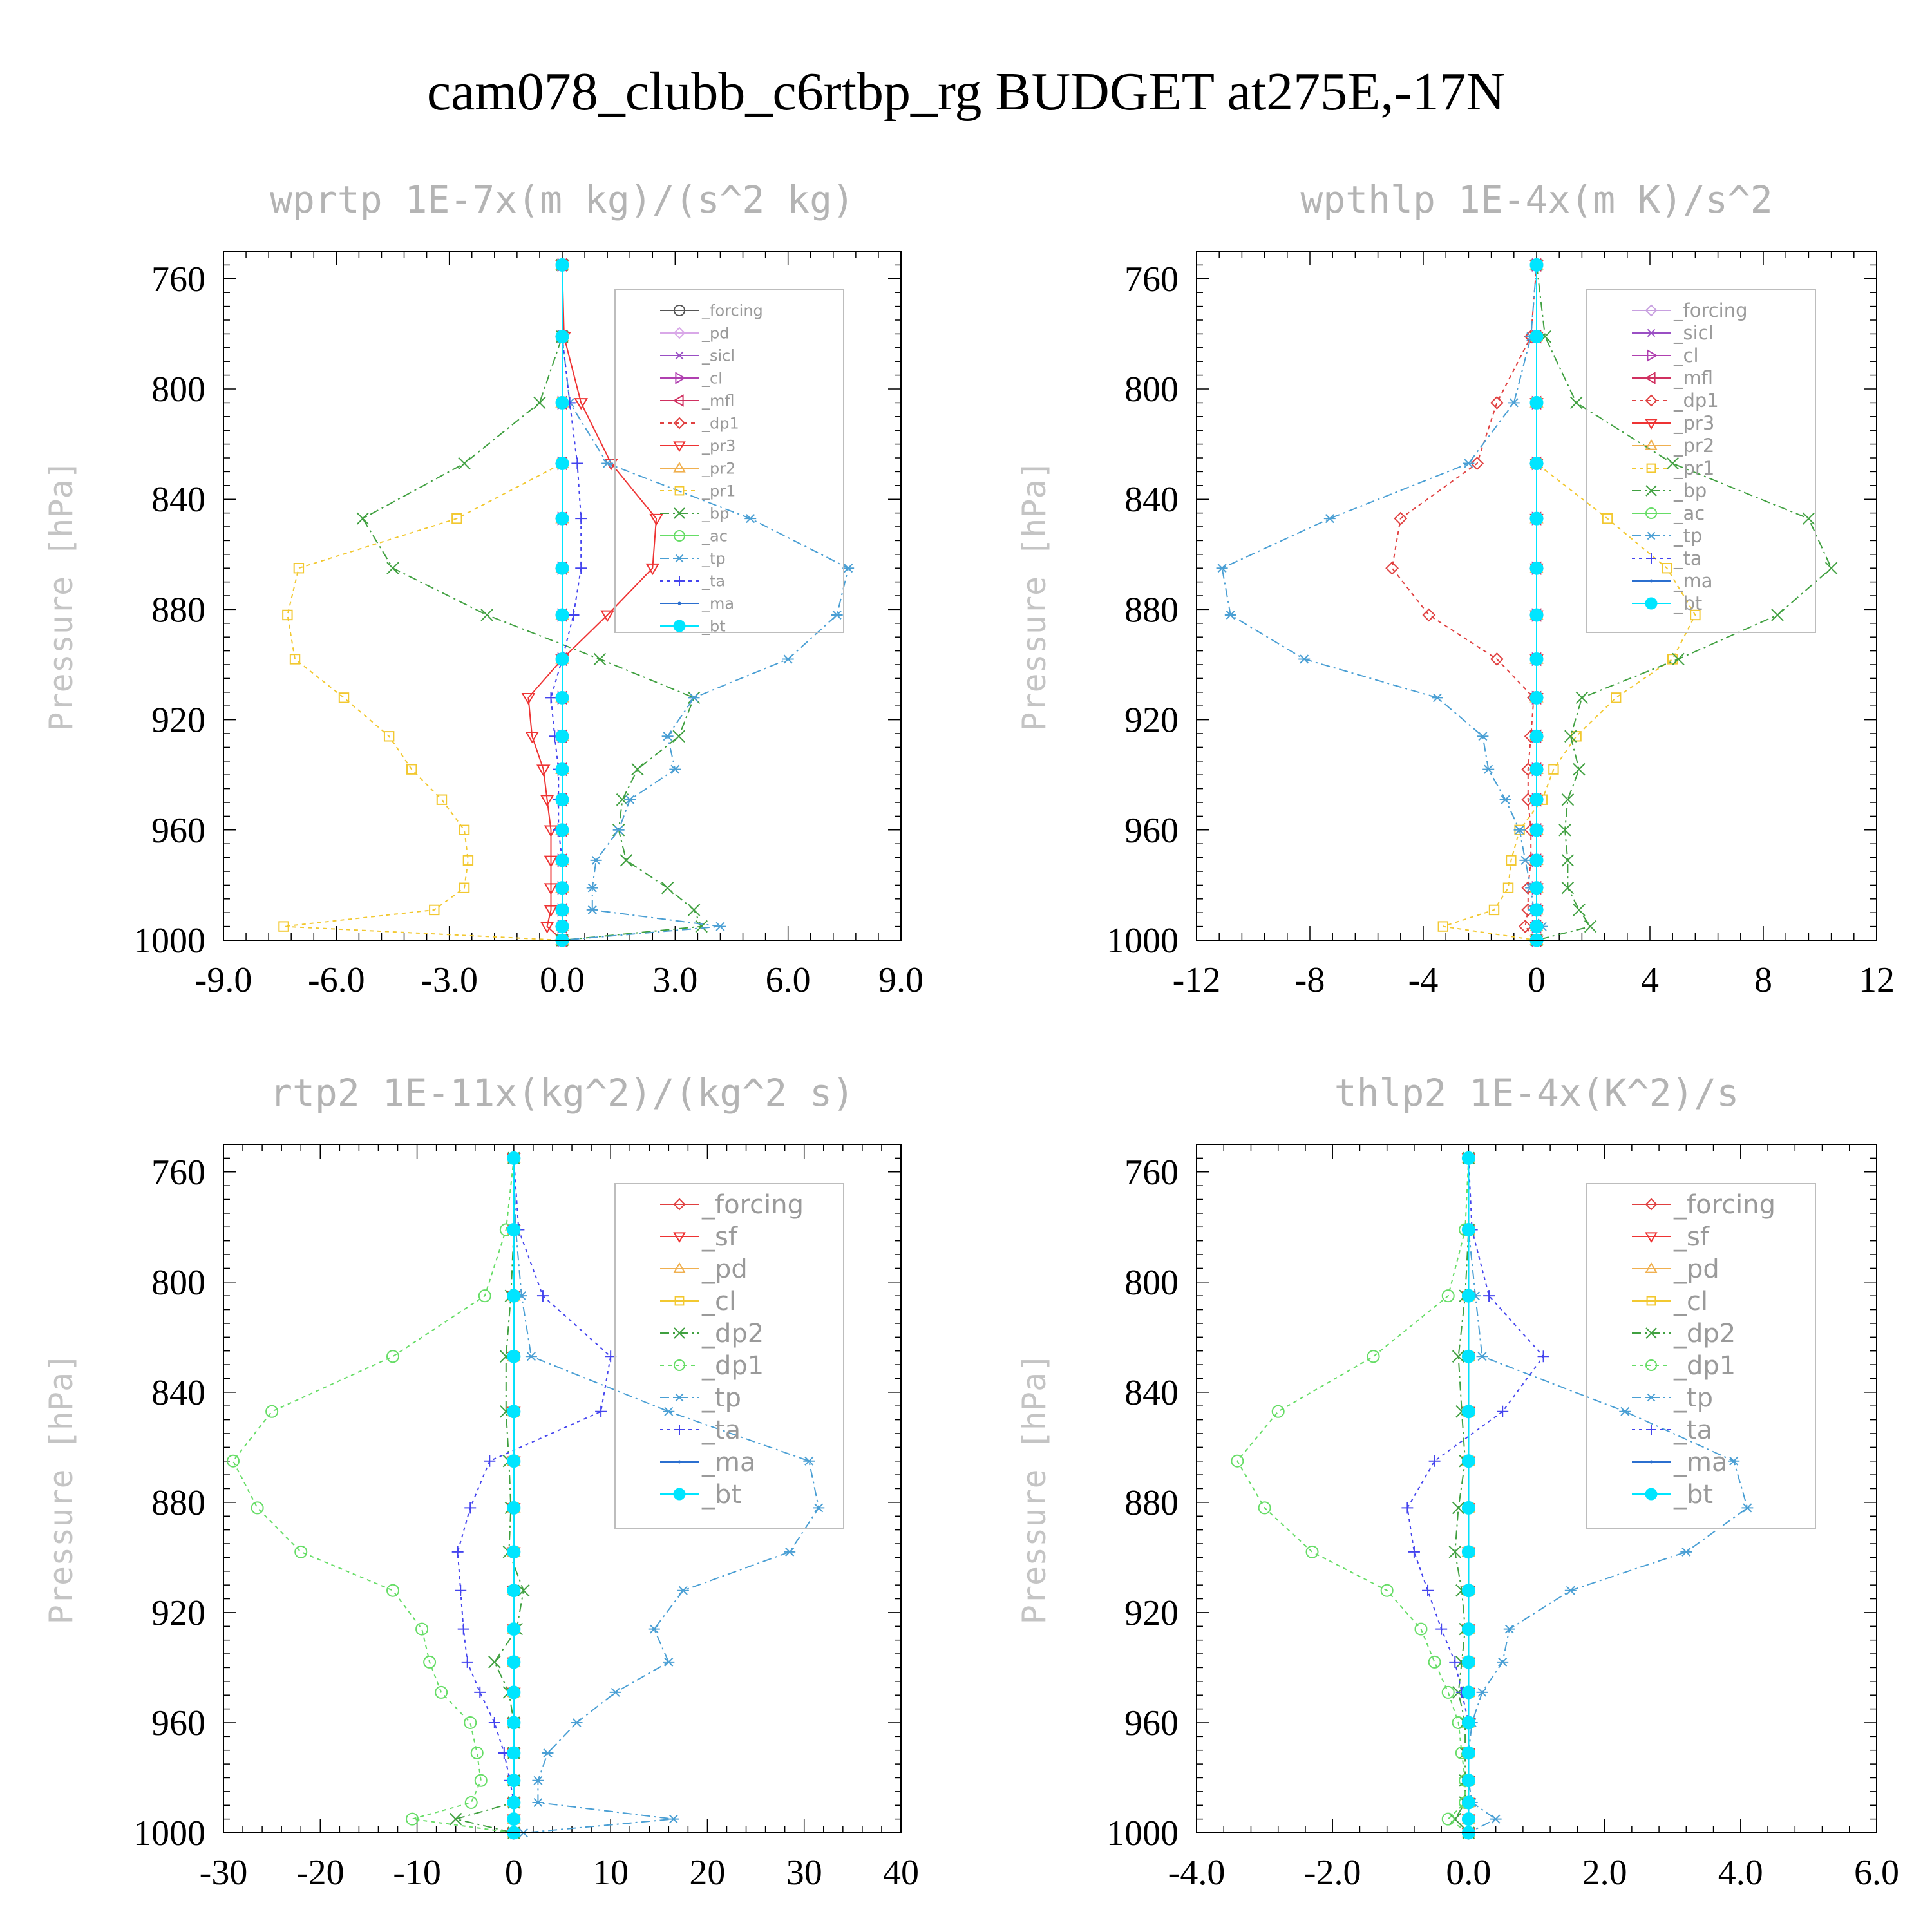 The height and width of the screenshot is (1932, 1932). Describe the element at coordinates (514, 1873) in the screenshot. I see `x-tick-label: 0` at that location.